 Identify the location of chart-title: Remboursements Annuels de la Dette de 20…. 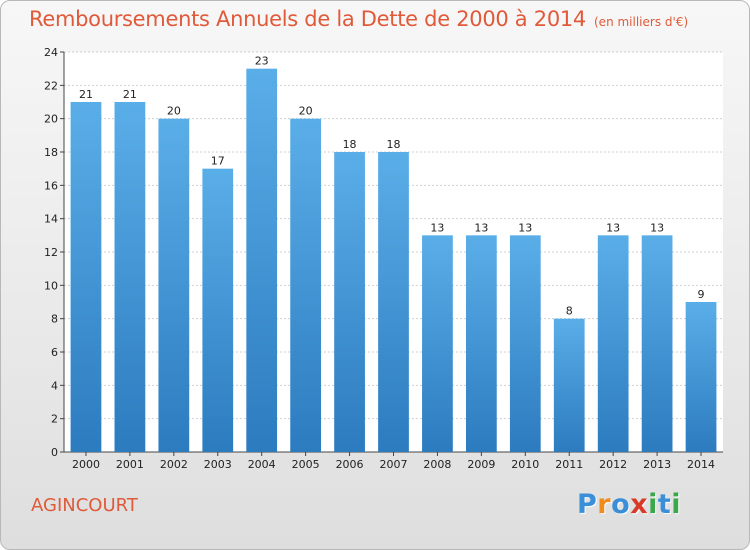
(358, 19).